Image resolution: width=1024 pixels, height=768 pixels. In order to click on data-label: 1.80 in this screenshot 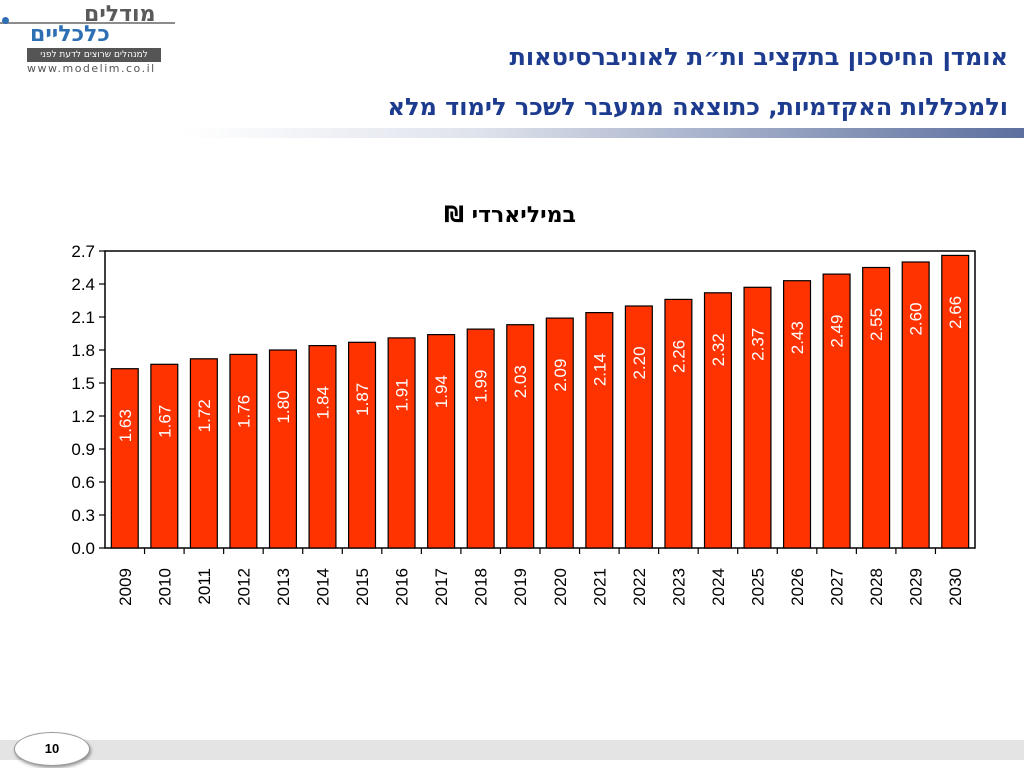, I will do `click(283, 406)`.